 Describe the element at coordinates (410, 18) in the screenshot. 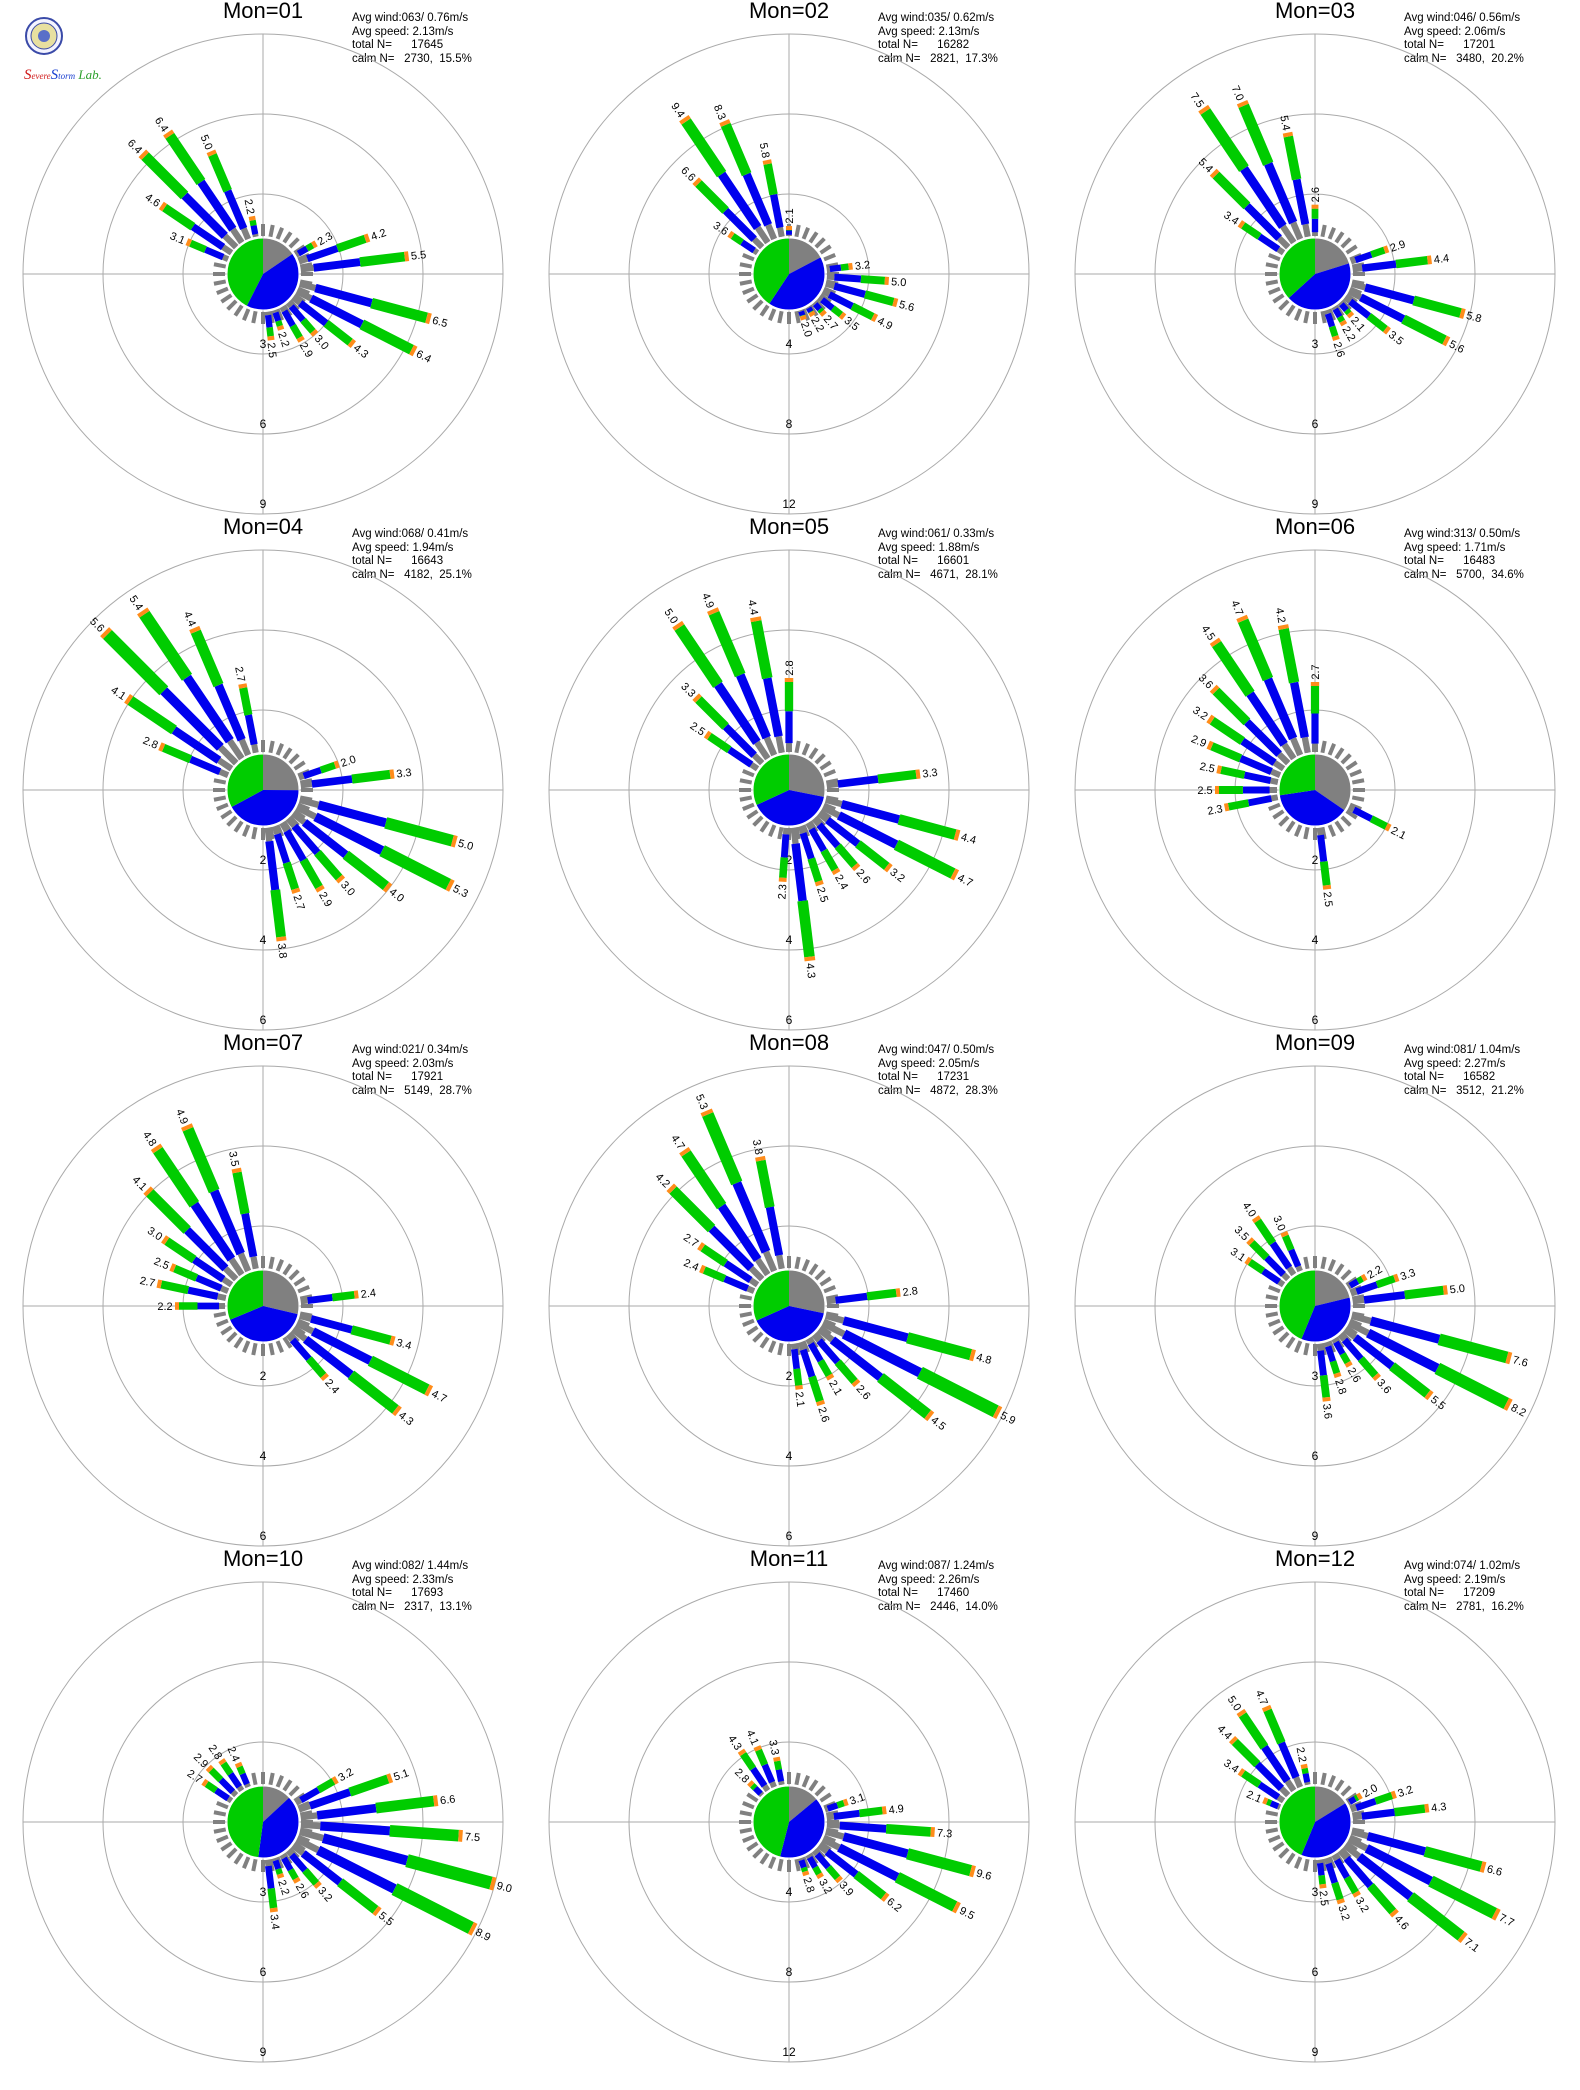

I see `stats-line: Avg wind:063/ 0.76m/s` at that location.